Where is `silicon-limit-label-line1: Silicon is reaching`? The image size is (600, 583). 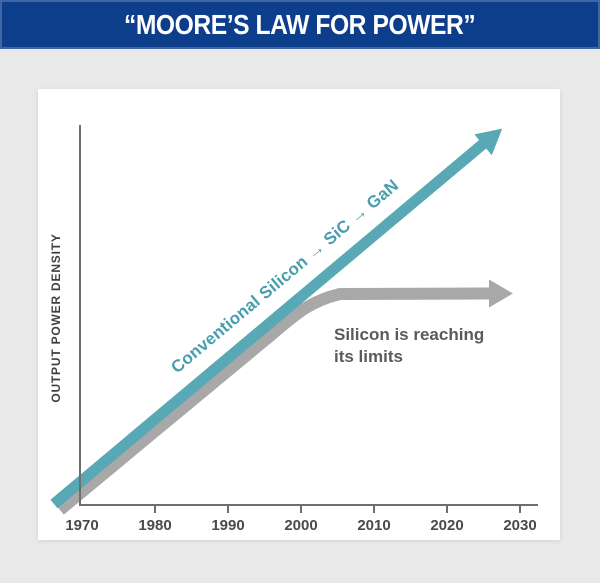
silicon-limit-label-line1: Silicon is reaching is located at coordinates (409, 334).